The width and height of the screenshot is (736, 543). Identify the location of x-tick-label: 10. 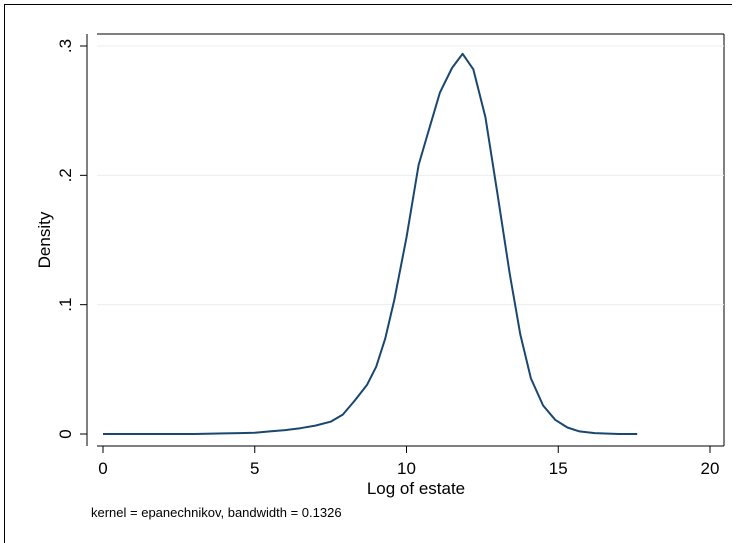
(406, 468).